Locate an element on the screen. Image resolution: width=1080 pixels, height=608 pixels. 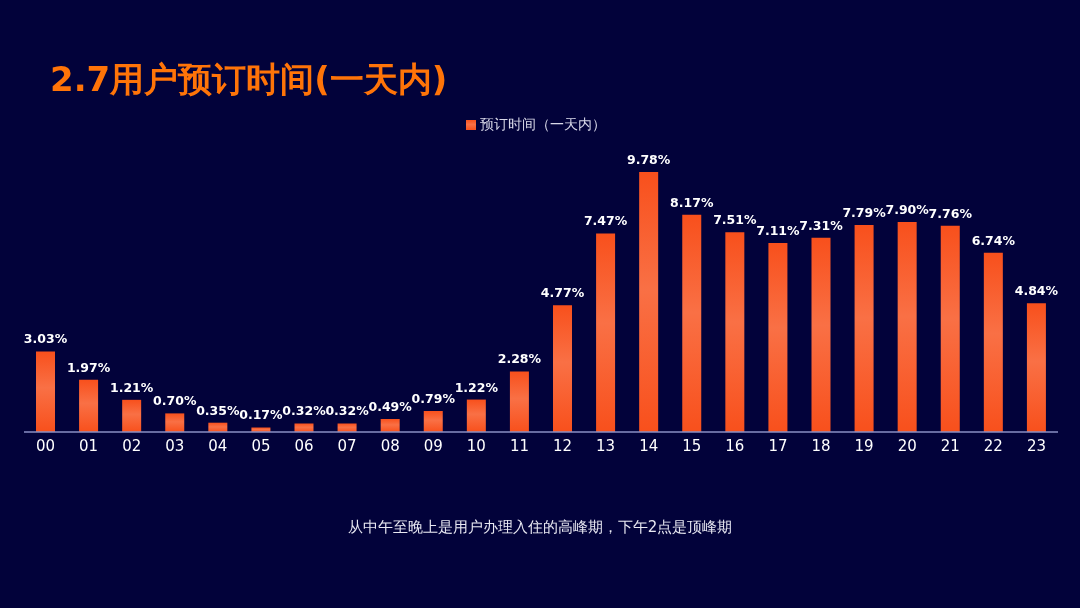
data-label: 0.49% is located at coordinates (390, 406).